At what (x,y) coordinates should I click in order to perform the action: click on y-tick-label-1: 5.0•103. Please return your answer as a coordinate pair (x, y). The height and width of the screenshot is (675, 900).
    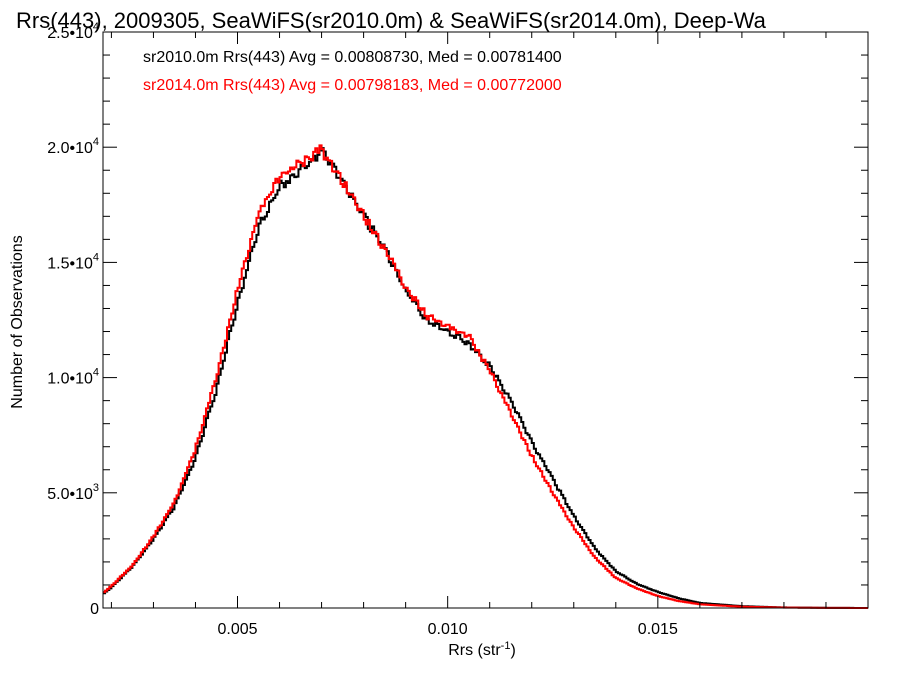
    Looking at the image, I should click on (73, 492).